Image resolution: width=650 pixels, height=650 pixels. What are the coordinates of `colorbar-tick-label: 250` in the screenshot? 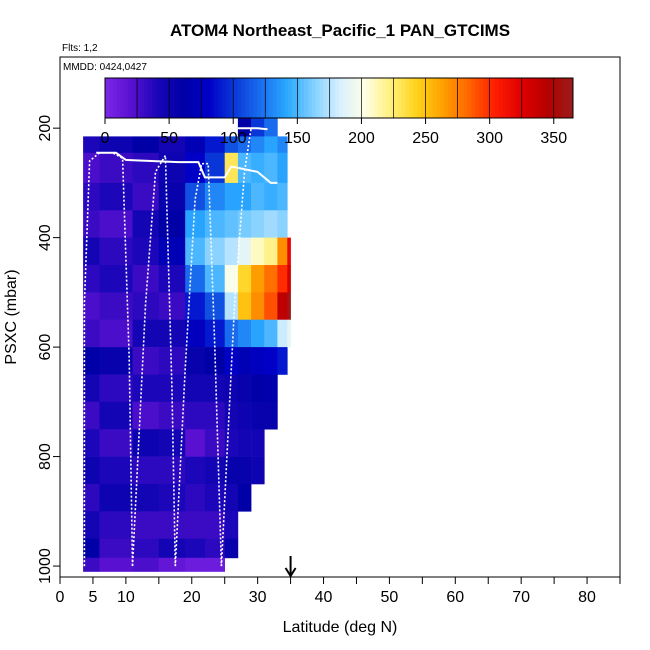 It's located at (425, 138).